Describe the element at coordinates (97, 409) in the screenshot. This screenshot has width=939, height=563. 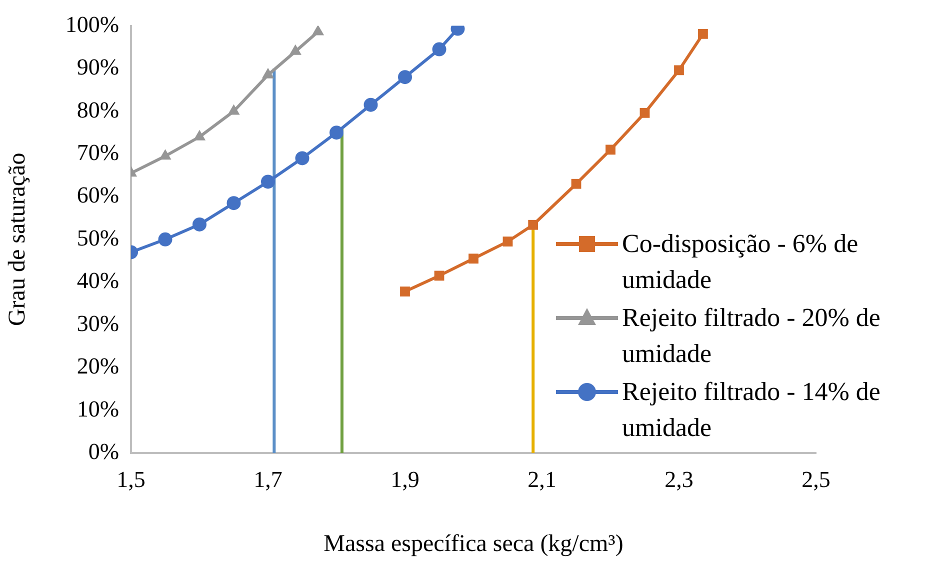
I see `y-tick-label: 10%` at that location.